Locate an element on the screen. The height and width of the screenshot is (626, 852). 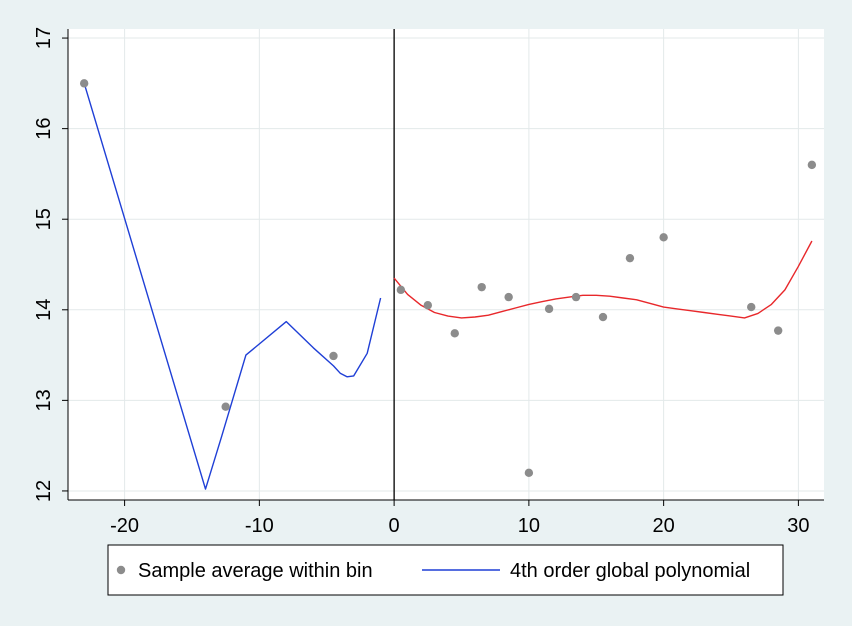
x-tick-label: 20 is located at coordinates (664, 526).